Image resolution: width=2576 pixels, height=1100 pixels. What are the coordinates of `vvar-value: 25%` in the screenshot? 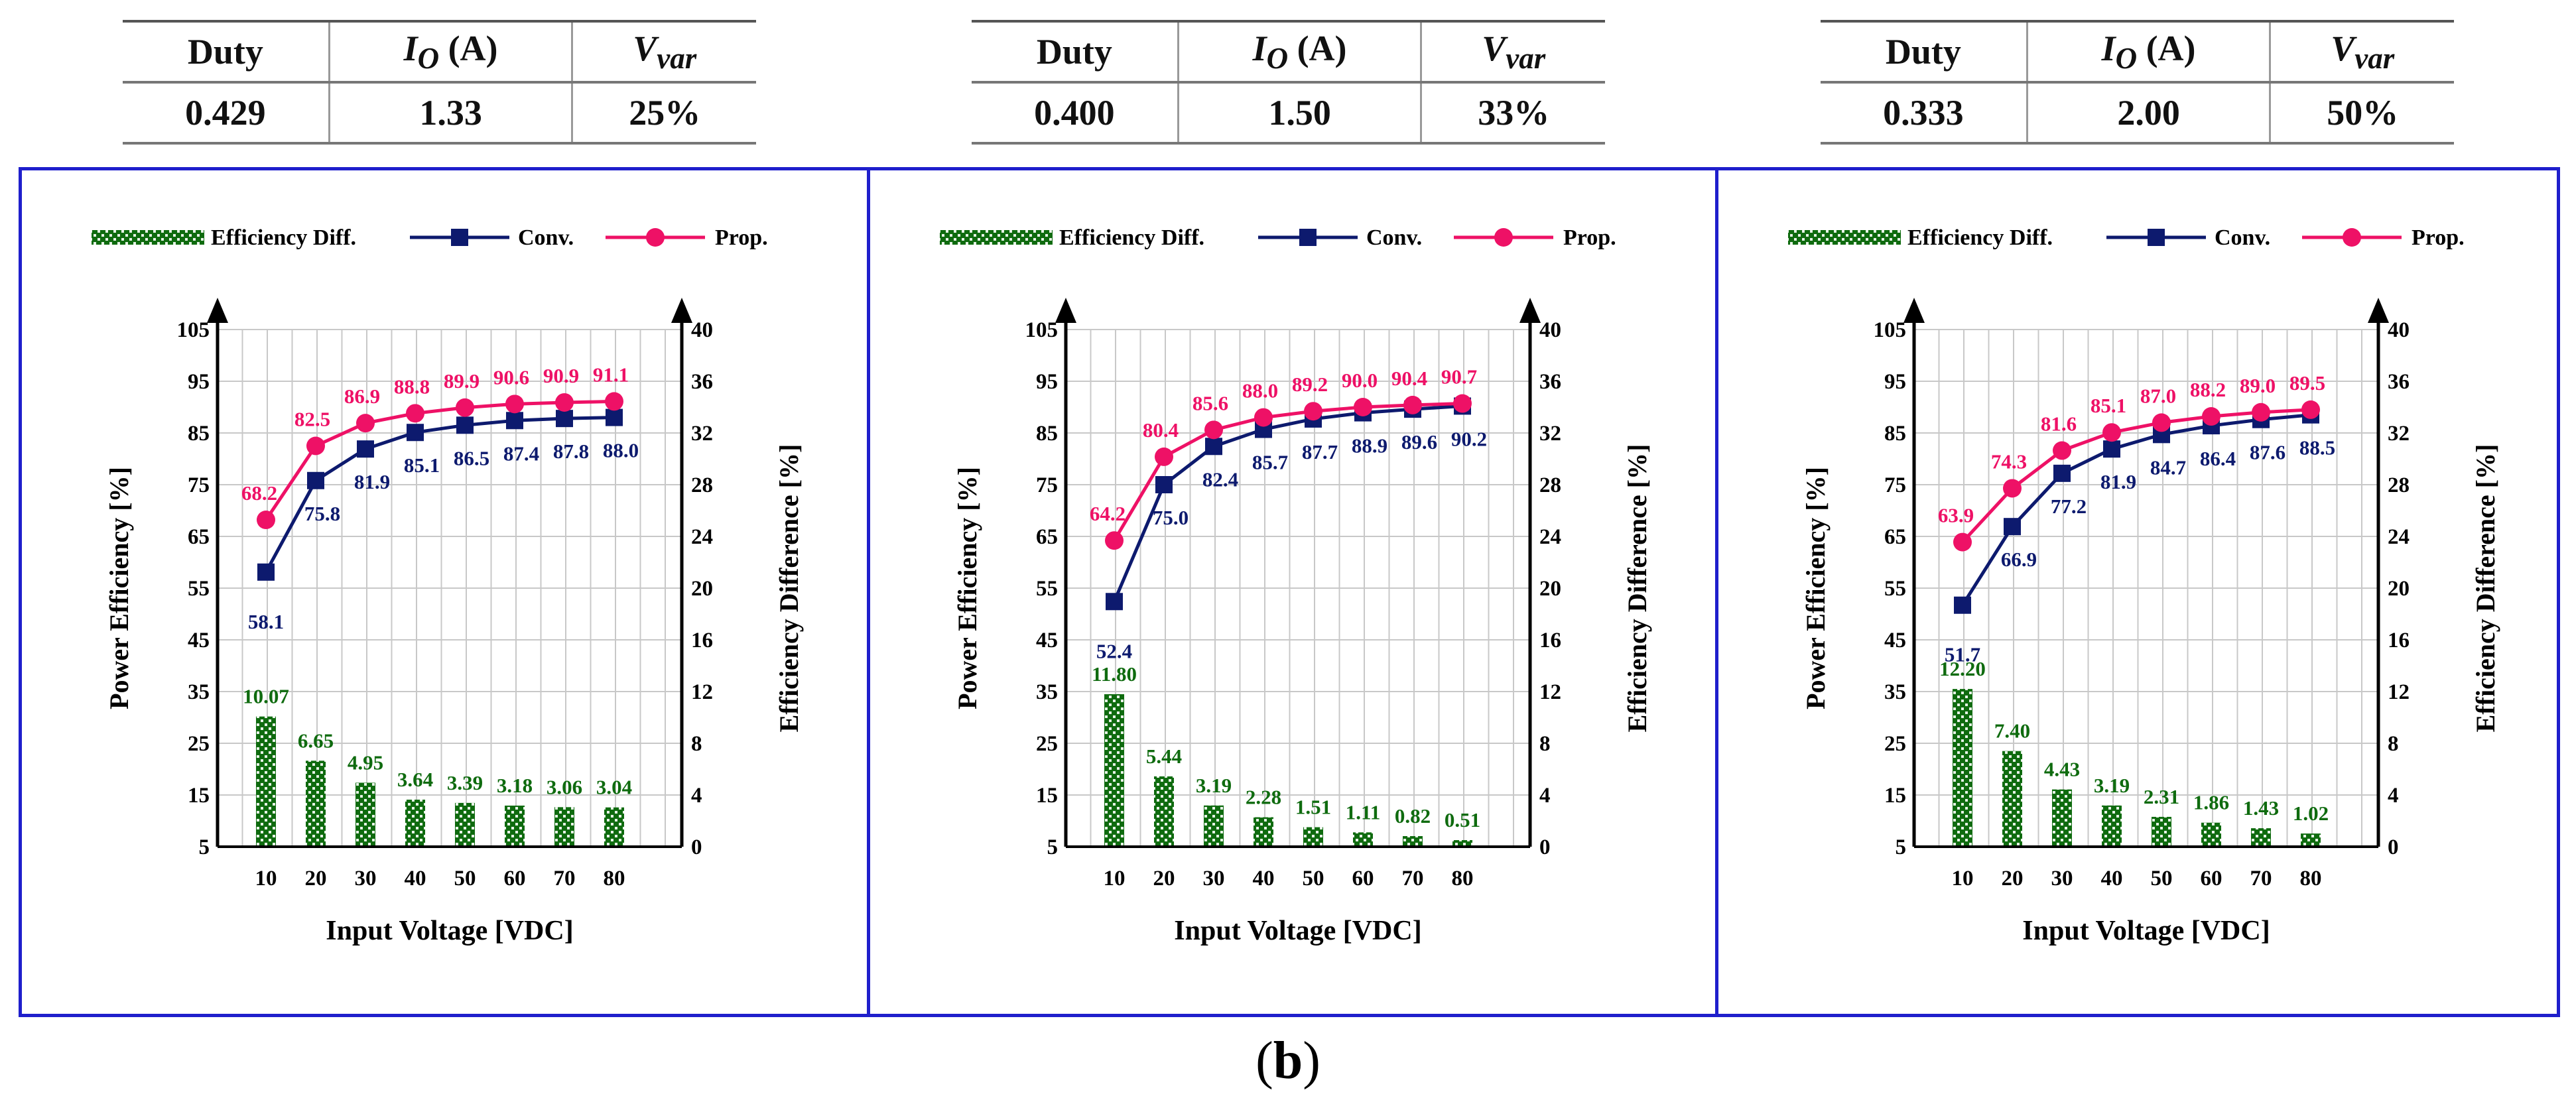 It's located at (664, 113).